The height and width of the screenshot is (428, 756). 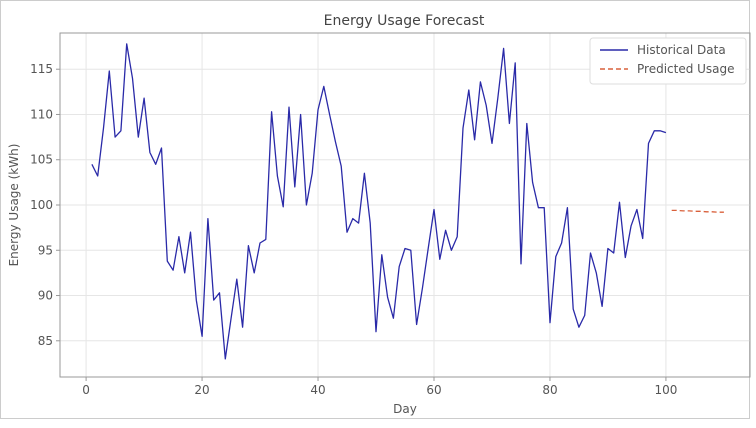 I want to click on legend-box, so click(x=668, y=61).